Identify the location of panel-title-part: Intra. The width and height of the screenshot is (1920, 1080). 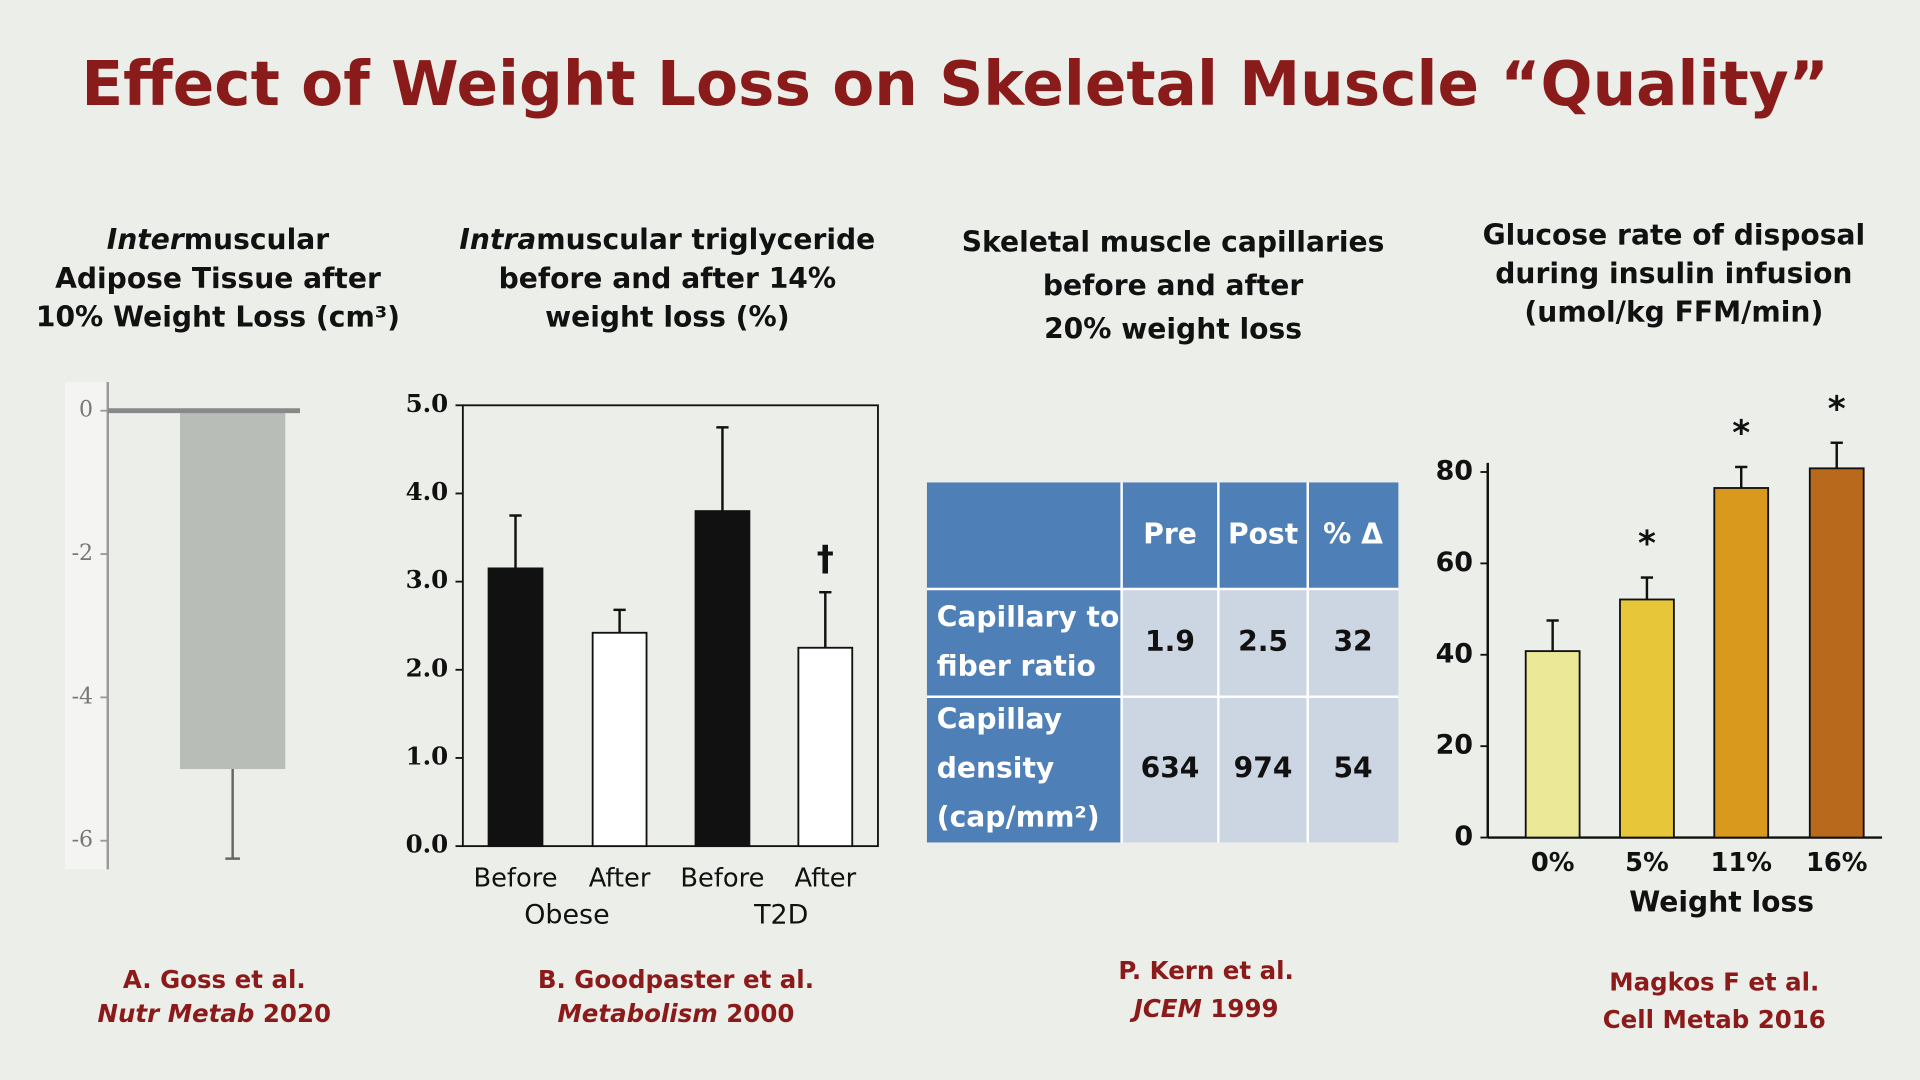
(497, 239).